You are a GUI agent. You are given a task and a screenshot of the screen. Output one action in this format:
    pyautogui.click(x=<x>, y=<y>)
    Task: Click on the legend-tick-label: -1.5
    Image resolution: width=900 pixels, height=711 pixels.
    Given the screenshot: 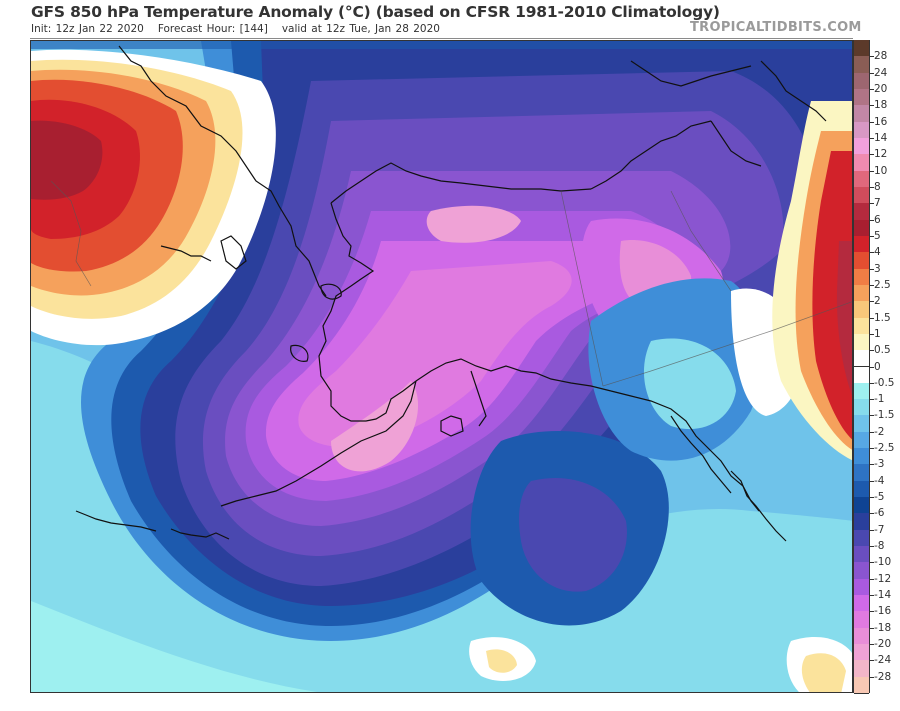 What is the action you would take?
    pyautogui.click(x=884, y=415)
    